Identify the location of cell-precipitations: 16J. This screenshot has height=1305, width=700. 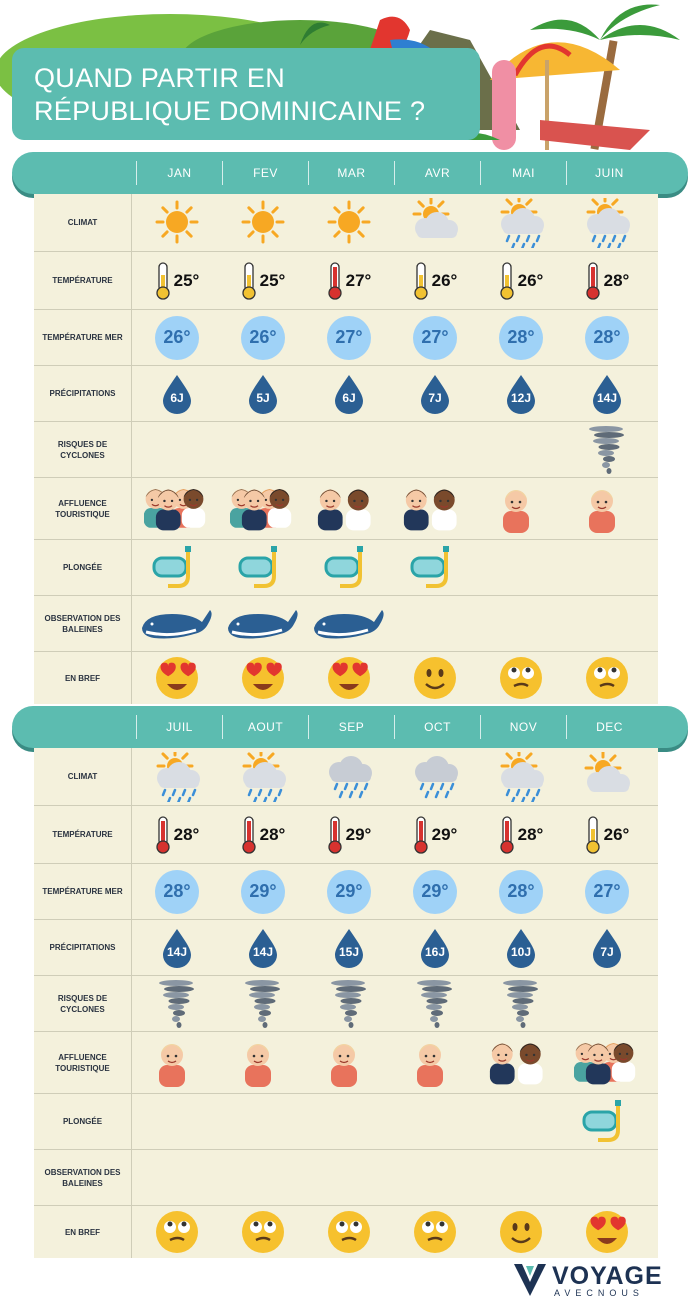
(435, 947).